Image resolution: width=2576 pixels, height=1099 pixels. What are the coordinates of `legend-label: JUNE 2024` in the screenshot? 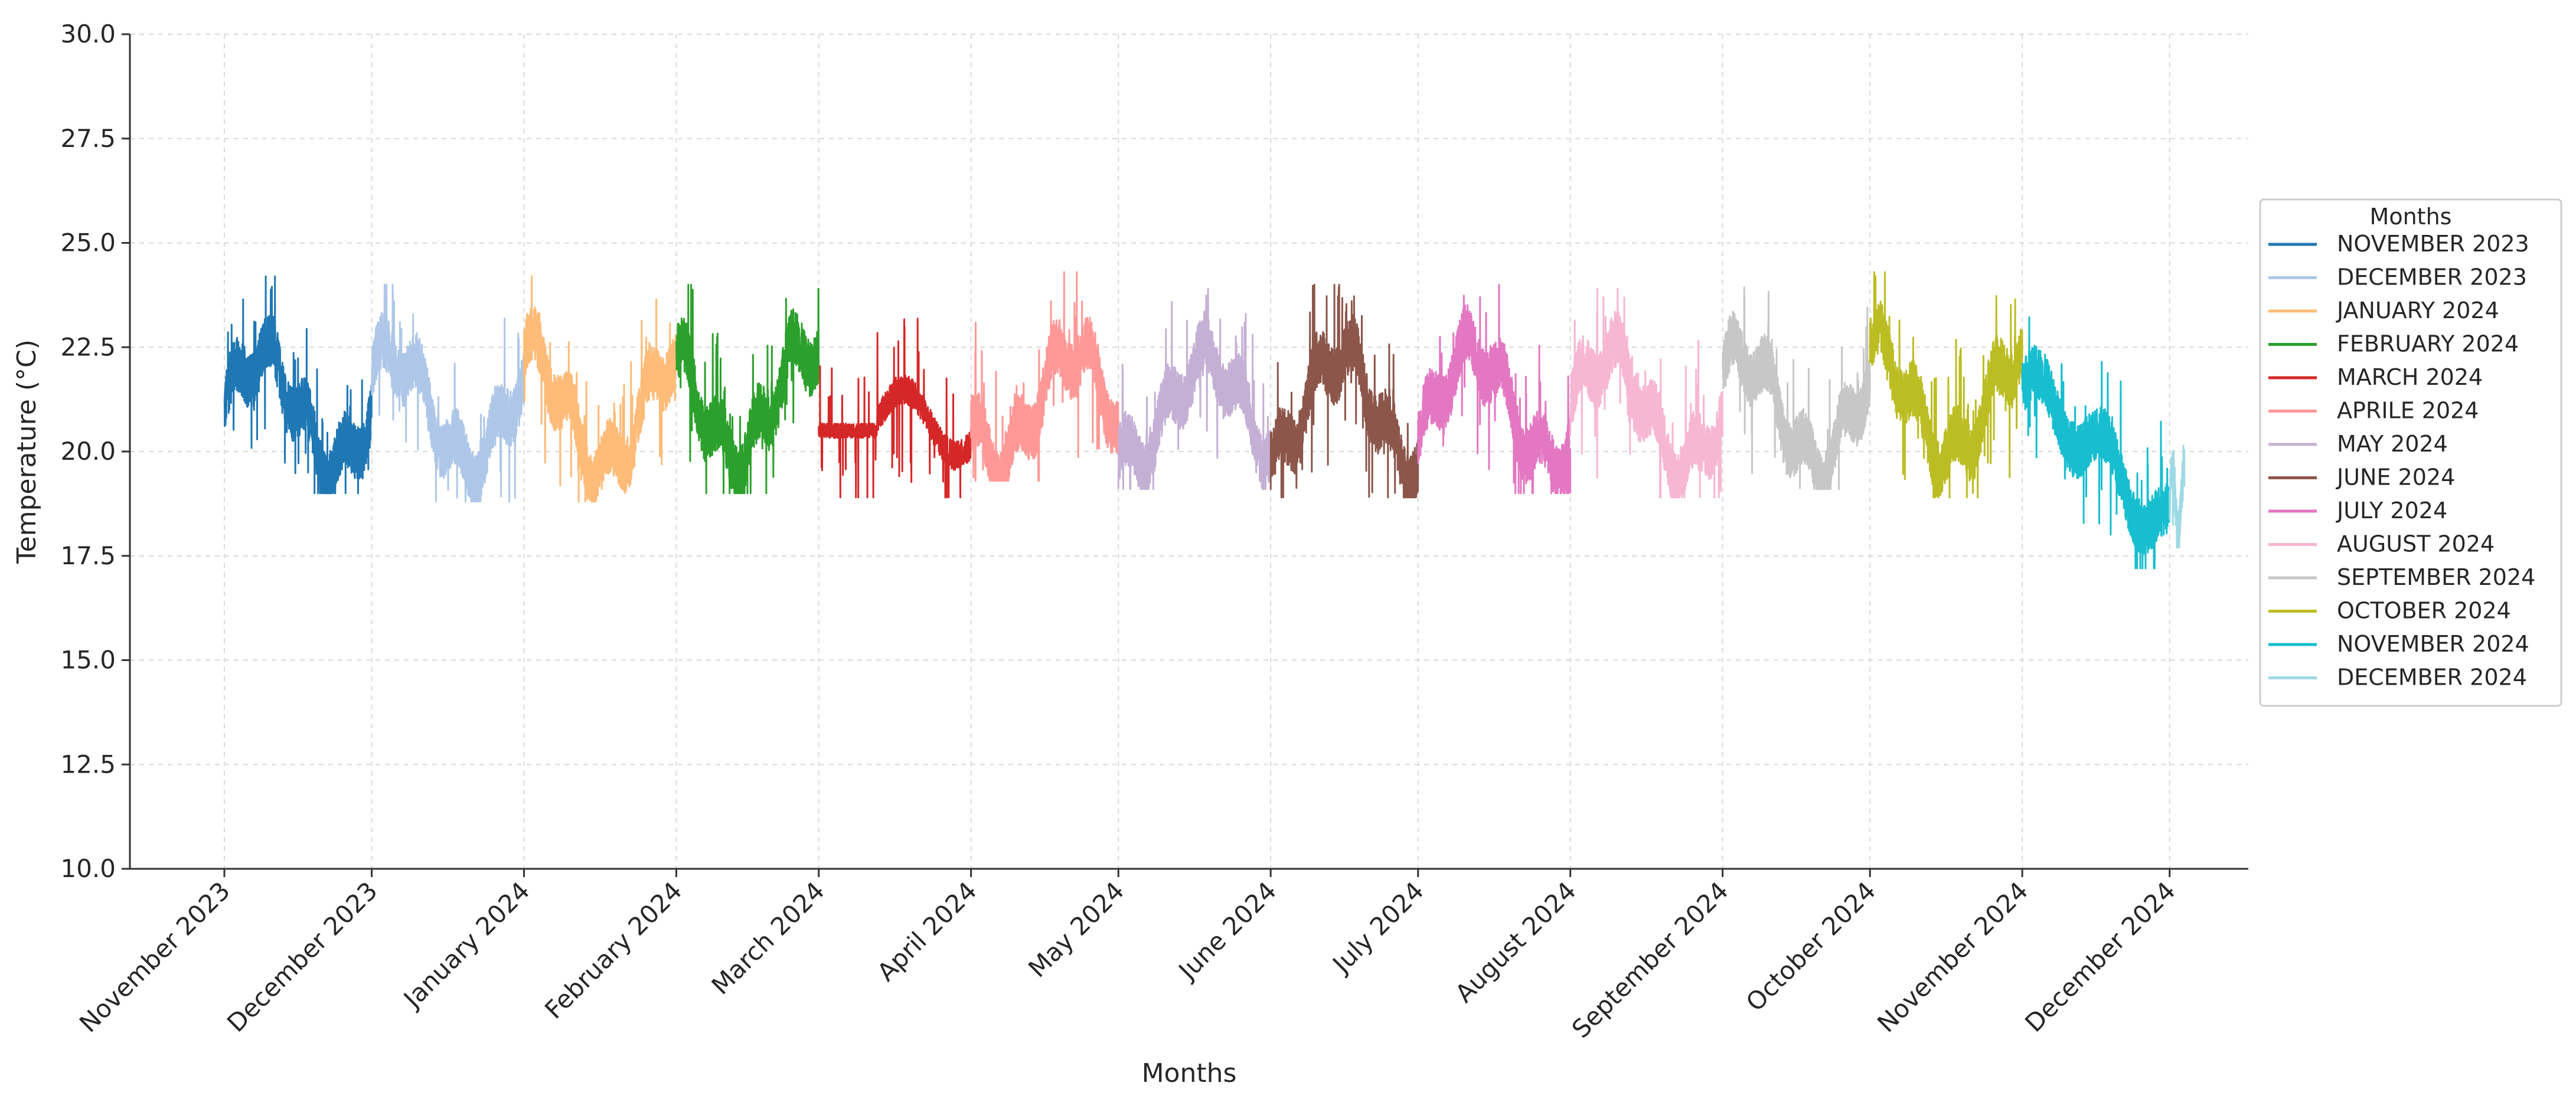 It's located at (2395, 478).